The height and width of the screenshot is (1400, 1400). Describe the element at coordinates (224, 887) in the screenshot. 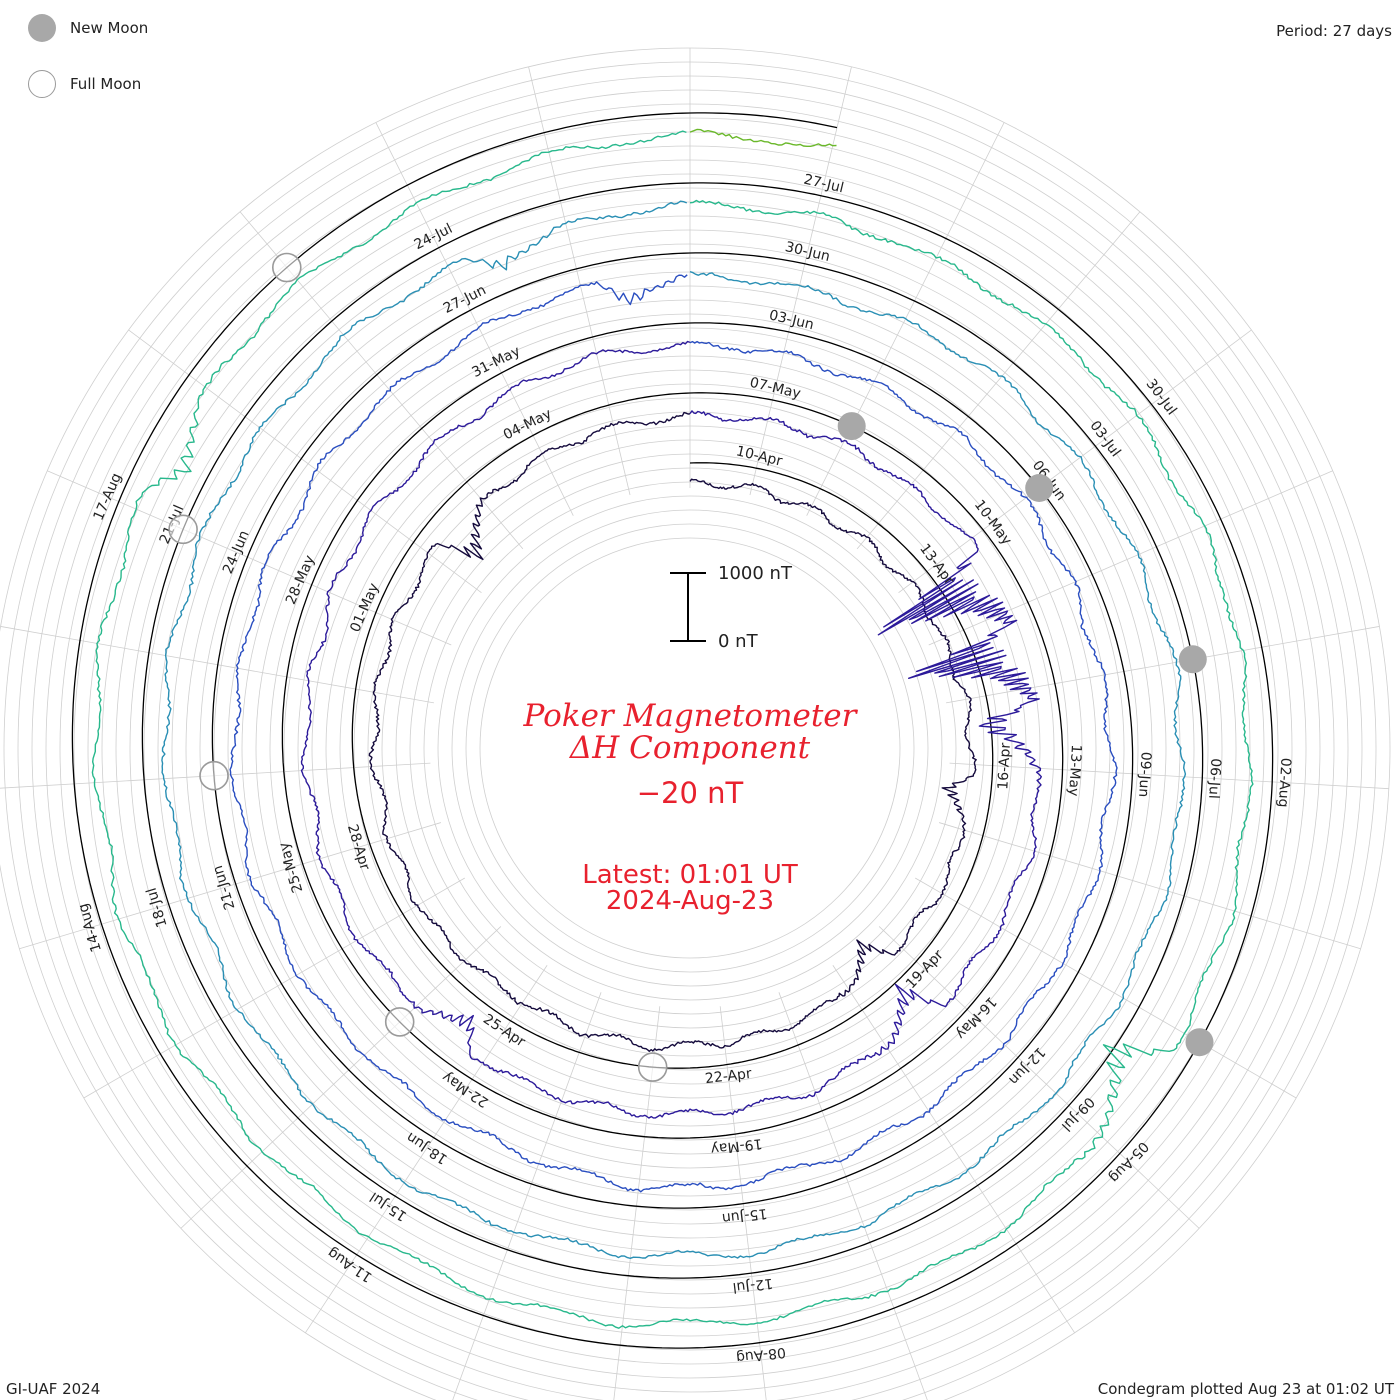

I see `date-tick-label: 21-Jun` at that location.